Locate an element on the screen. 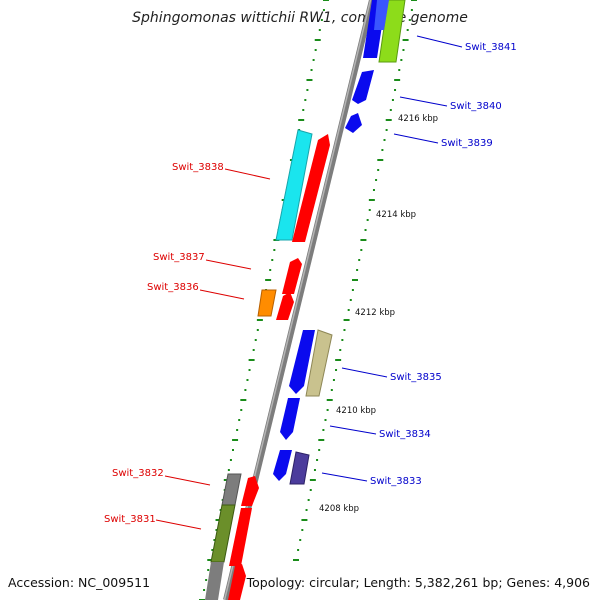 This screenshot has width=600, height=600. label-swit-3838: Swit_3838 is located at coordinates (198, 167).